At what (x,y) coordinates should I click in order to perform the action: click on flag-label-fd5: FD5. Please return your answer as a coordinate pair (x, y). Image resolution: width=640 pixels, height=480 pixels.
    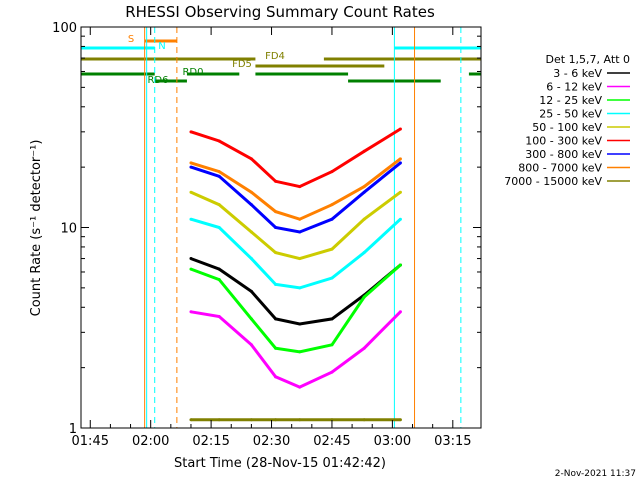
    Looking at the image, I should click on (242, 64).